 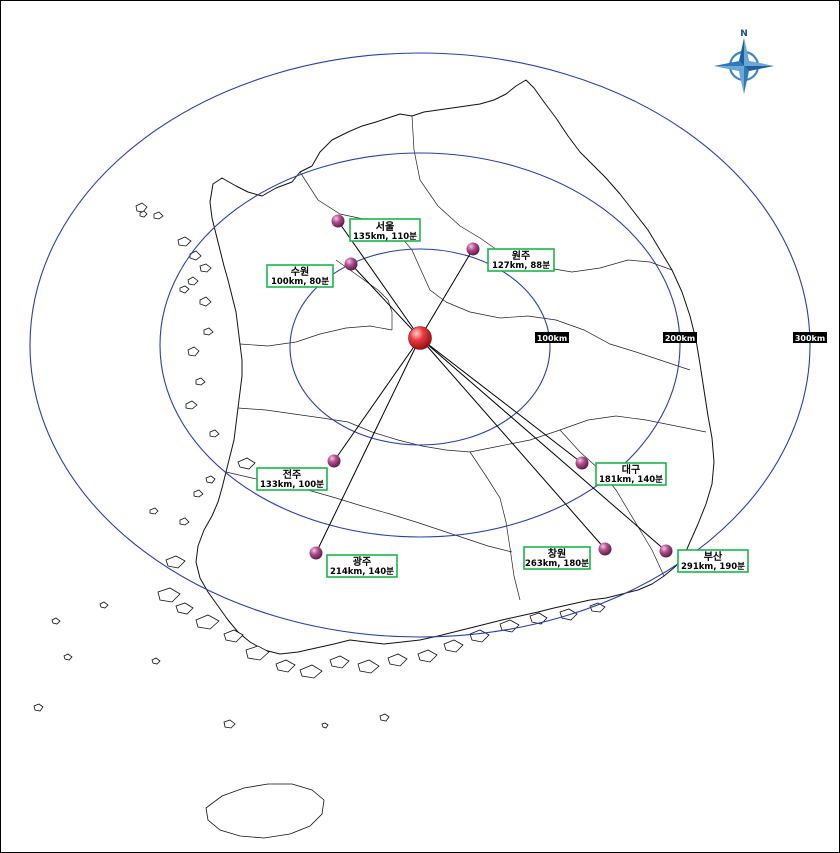 What do you see at coordinates (557, 564) in the screenshot?
I see `city-info: 263km, 180분` at bounding box center [557, 564].